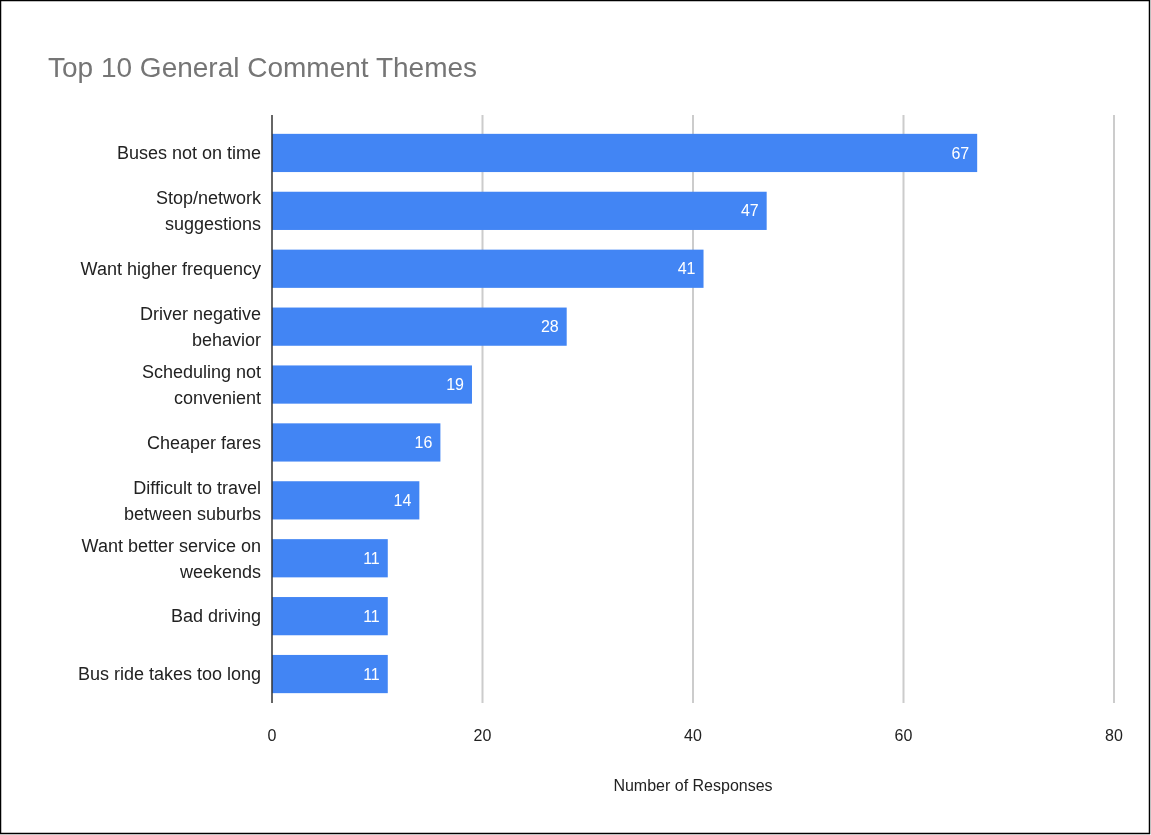 Image resolution: width=1151 pixels, height=835 pixels. Describe the element at coordinates (215, 616) in the screenshot. I see `y-tick-label: Bad driving` at that location.